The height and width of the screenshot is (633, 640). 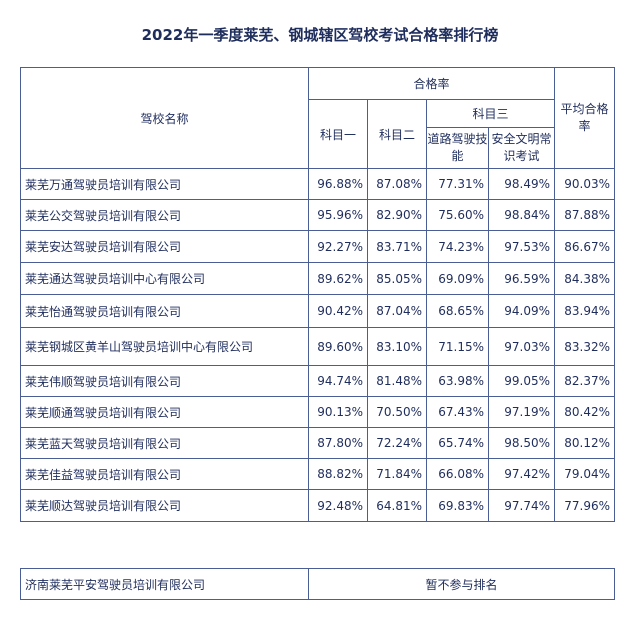 What do you see at coordinates (431, 83) in the screenshot?
I see `header-pass-rate: 合格率` at bounding box center [431, 83].